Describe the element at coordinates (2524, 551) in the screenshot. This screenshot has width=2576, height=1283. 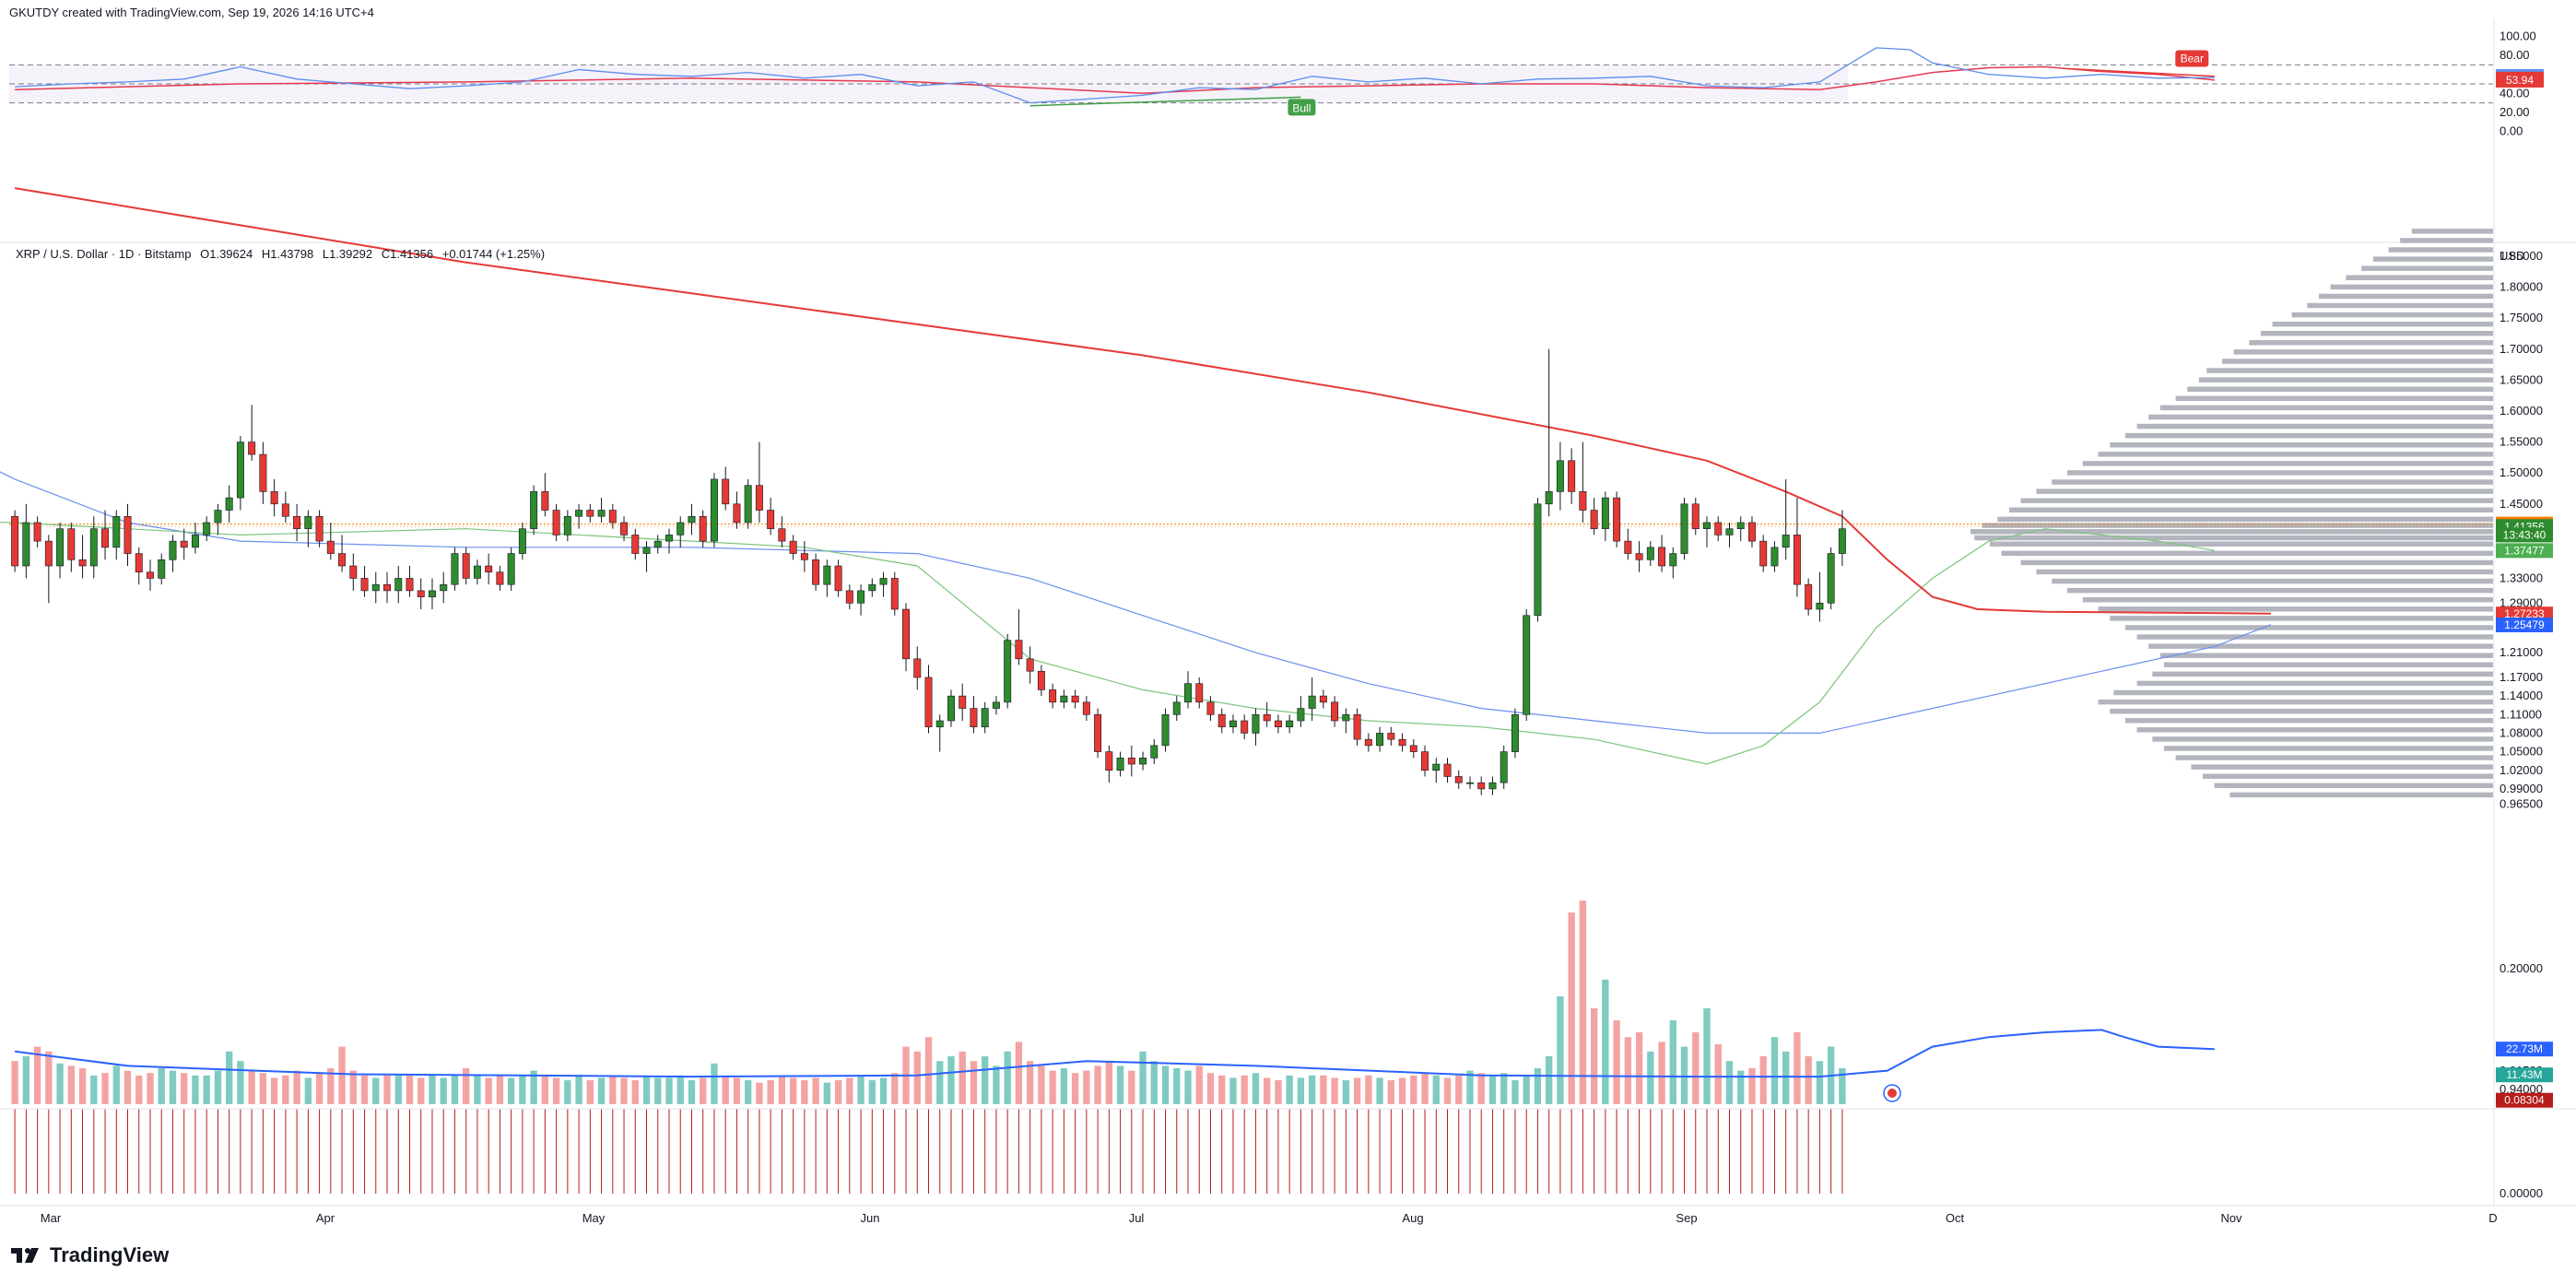
I see `price-tag` at that location.